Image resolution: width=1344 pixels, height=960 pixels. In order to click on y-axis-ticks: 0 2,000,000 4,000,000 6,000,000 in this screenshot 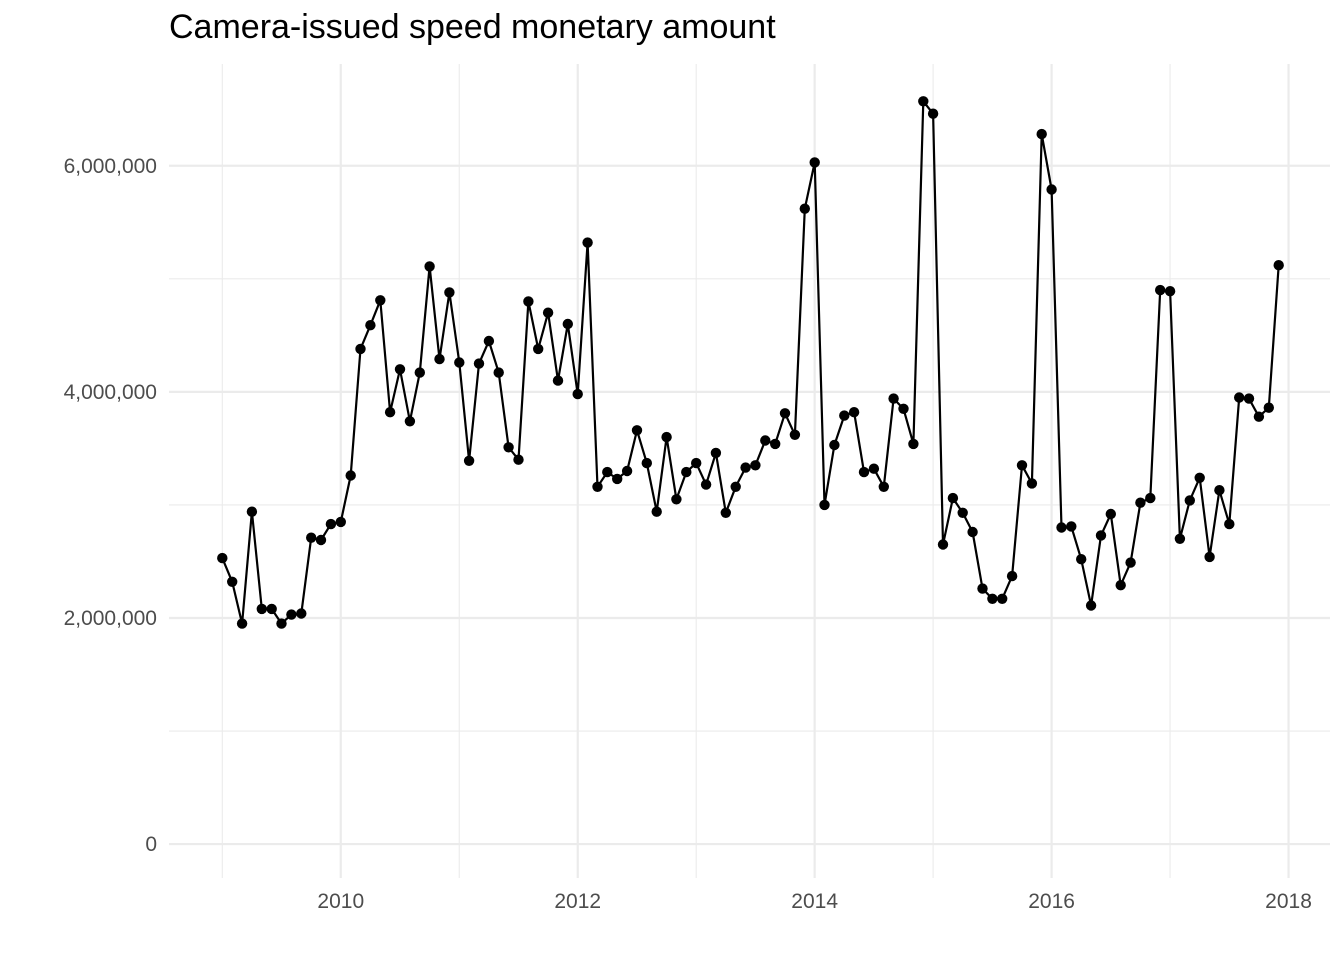, I will do `click(110, 505)`.